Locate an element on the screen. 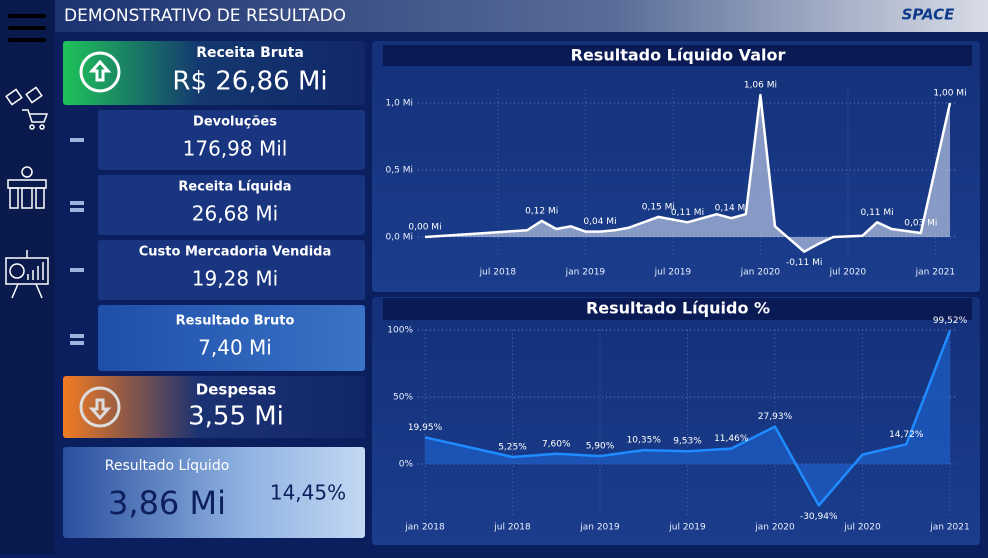 This screenshot has height=558, width=988. y-tick-label: 50% is located at coordinates (403, 398).